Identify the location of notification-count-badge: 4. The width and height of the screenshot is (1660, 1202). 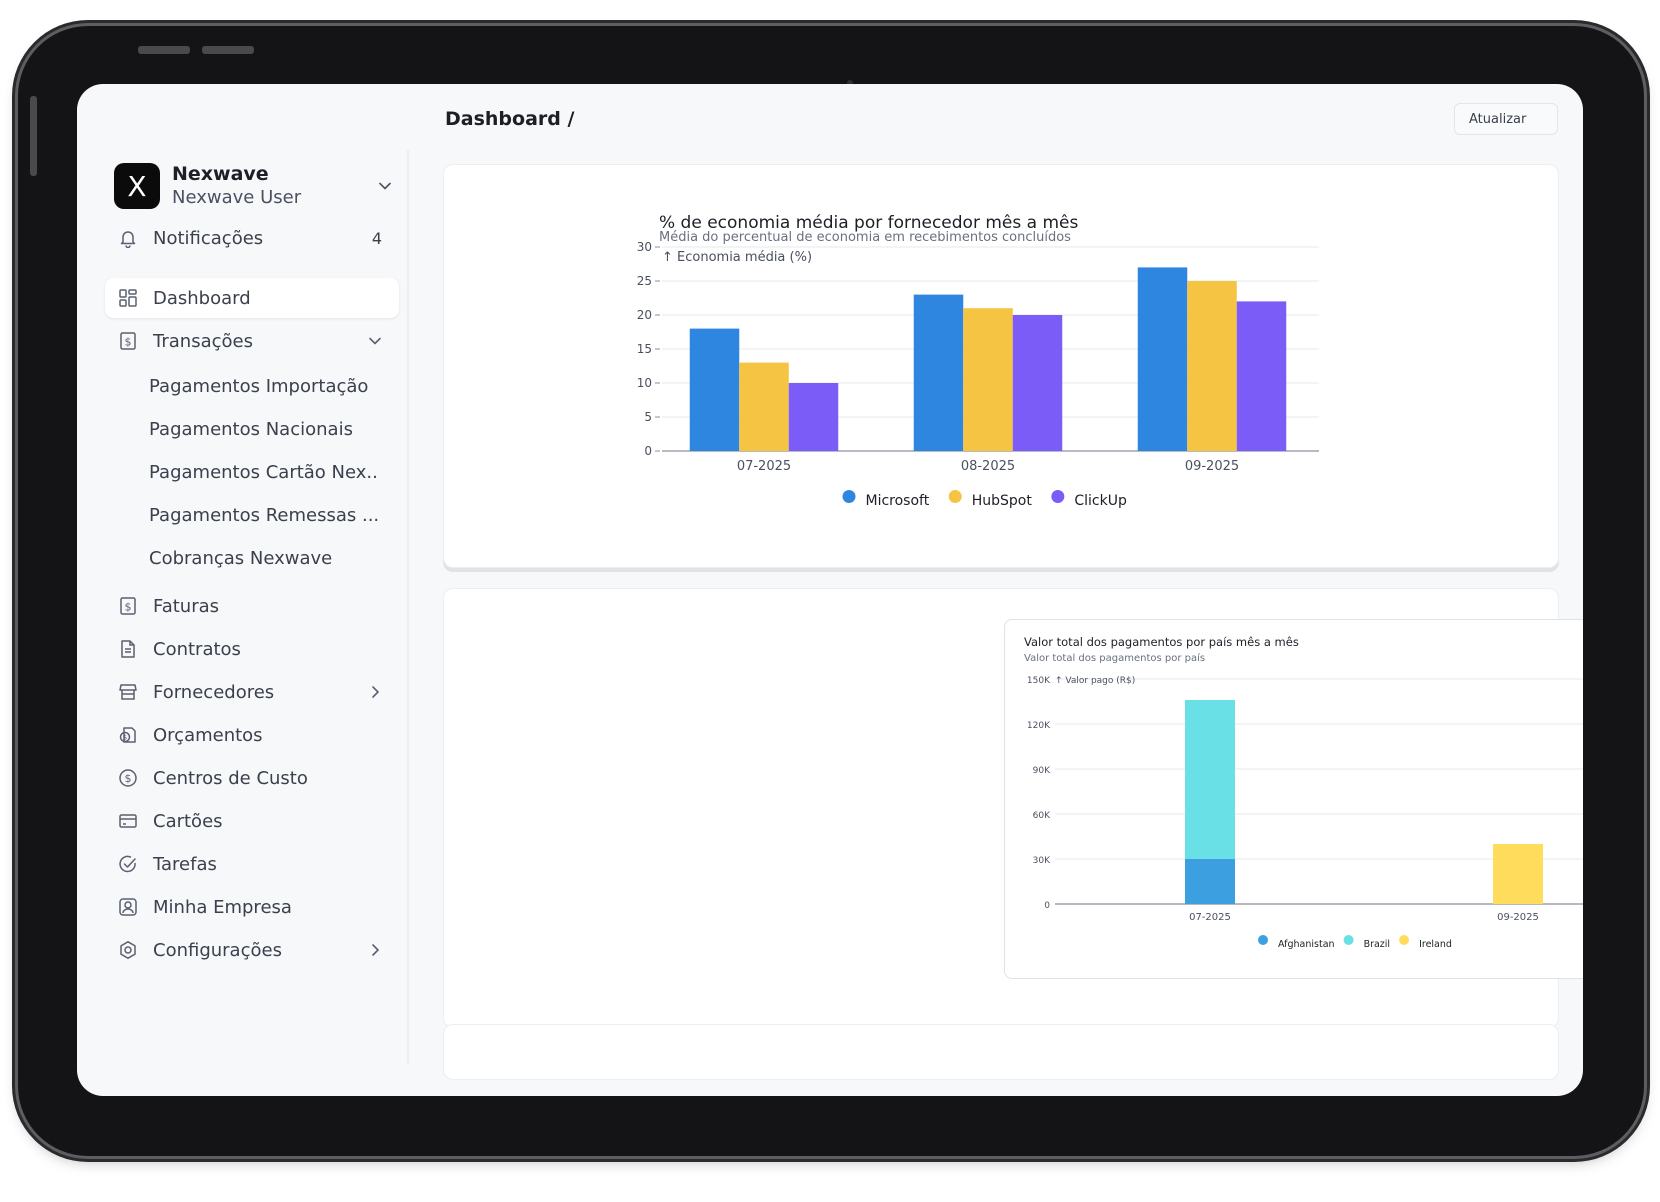
(377, 238).